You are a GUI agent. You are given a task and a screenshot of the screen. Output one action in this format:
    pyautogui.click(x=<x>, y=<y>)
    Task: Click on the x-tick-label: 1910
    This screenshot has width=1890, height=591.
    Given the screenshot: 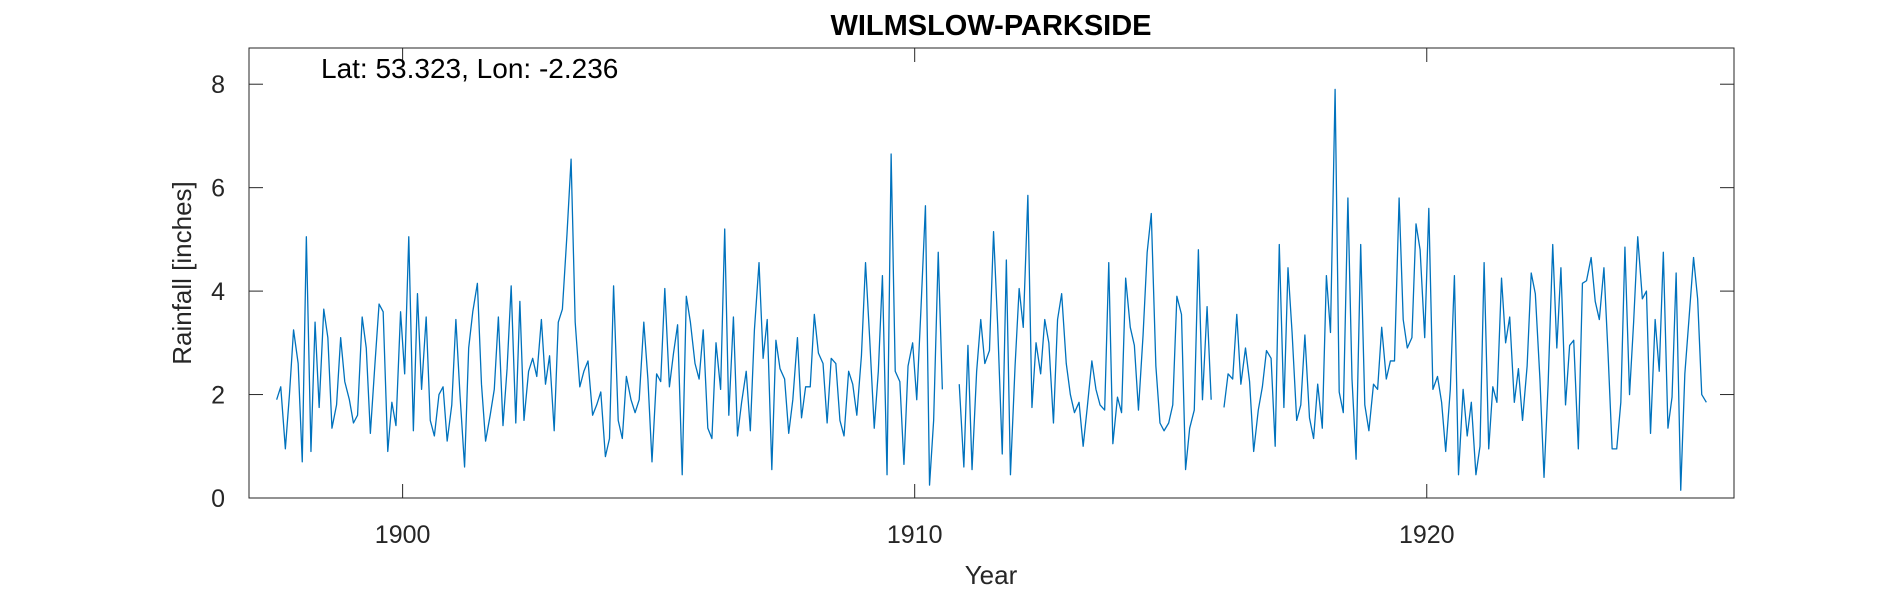 What is the action you would take?
    pyautogui.click(x=915, y=535)
    